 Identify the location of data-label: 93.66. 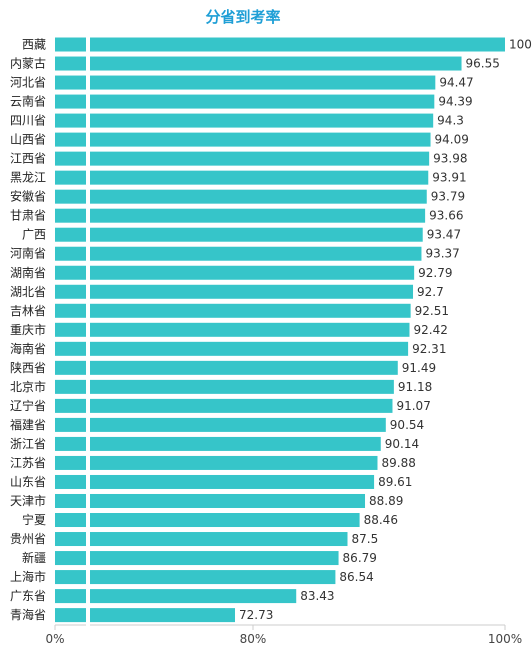
(446, 216).